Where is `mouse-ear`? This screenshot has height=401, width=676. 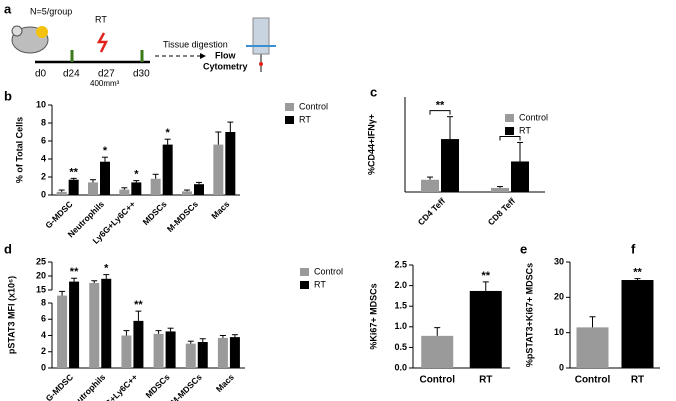 mouse-ear is located at coordinates (17, 31).